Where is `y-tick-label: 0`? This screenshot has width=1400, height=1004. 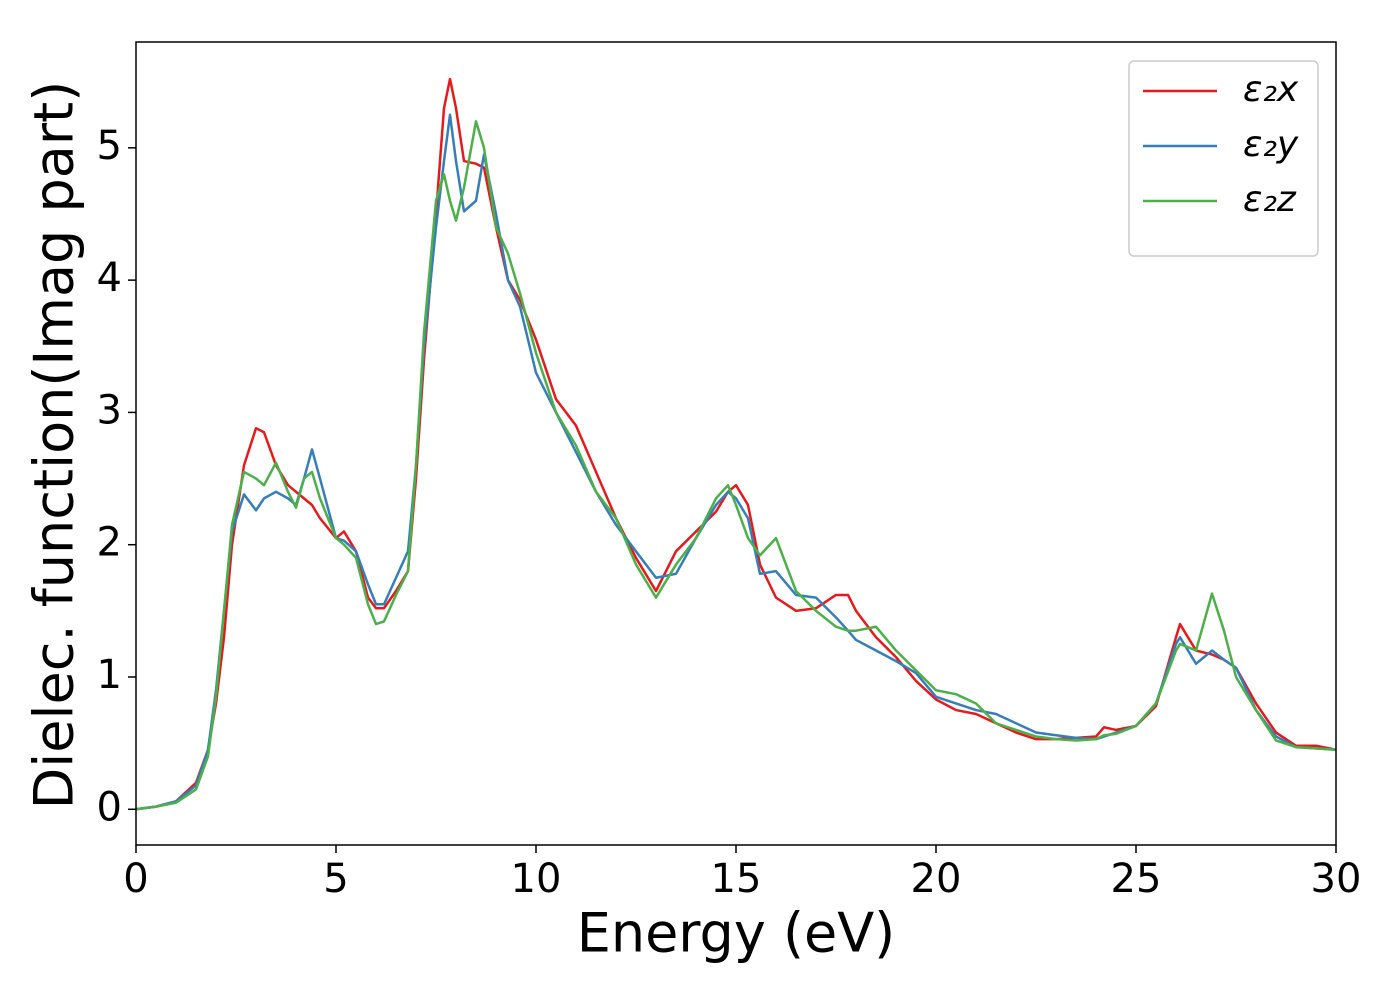
y-tick-label: 0 is located at coordinates (109, 807).